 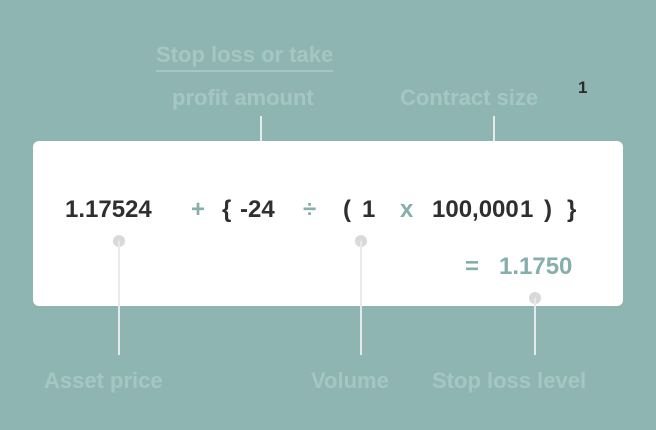 What do you see at coordinates (475, 209) in the screenshot?
I see `formula-contract-size: 100,000` at bounding box center [475, 209].